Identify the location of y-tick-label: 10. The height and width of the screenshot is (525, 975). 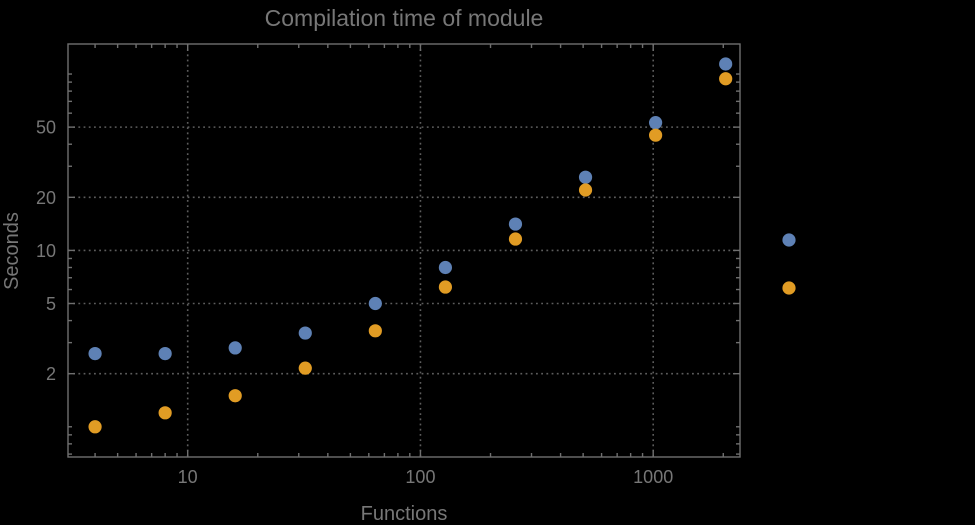
(46, 251).